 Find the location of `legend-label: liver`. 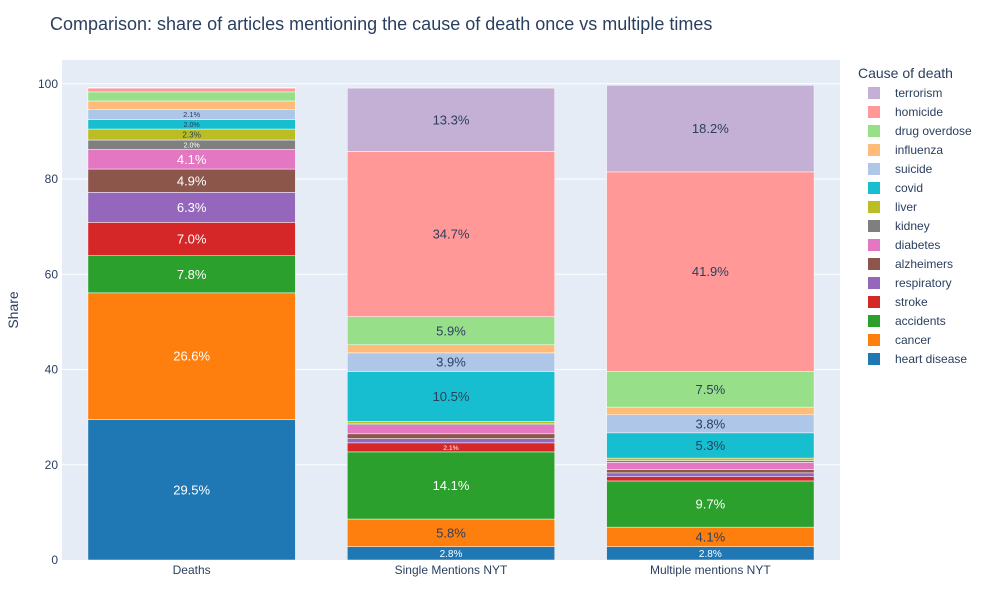

legend-label: liver is located at coordinates (906, 207).